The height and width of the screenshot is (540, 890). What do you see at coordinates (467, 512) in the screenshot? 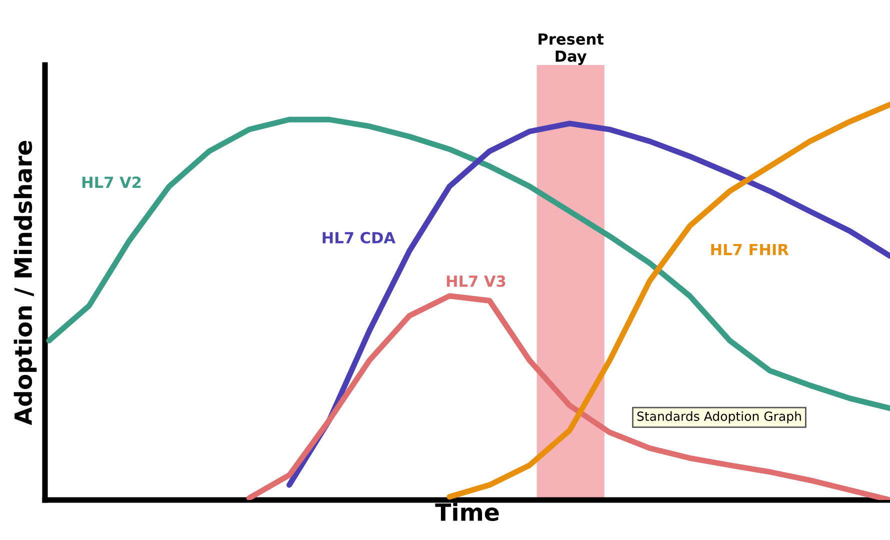
I see `x-axis-title: Time` at bounding box center [467, 512].